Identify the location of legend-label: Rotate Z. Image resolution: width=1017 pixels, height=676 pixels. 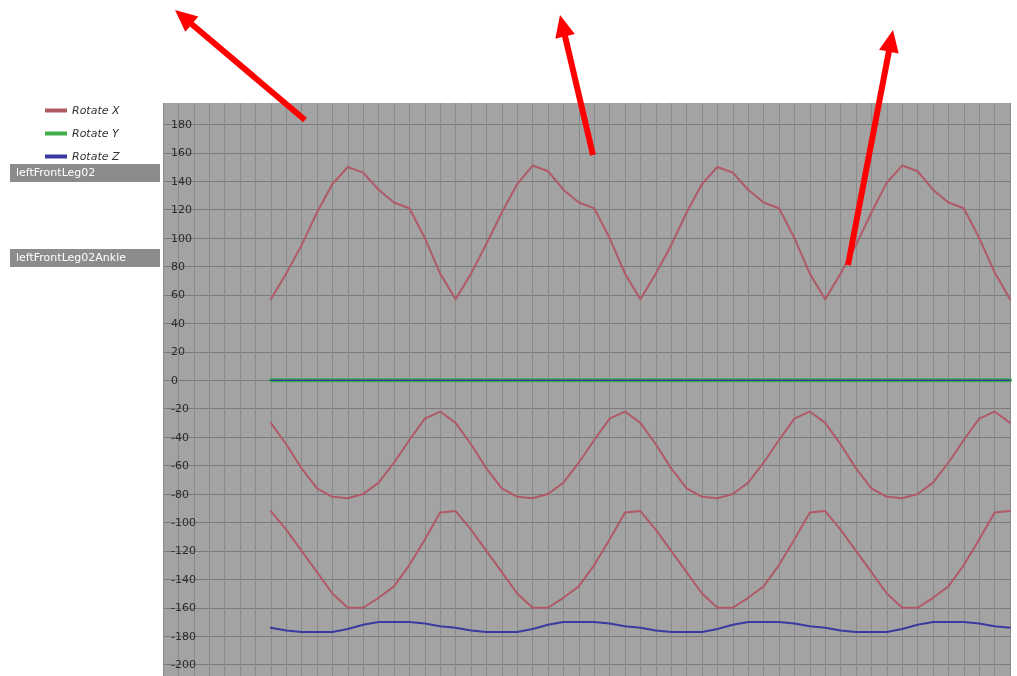
(96, 156).